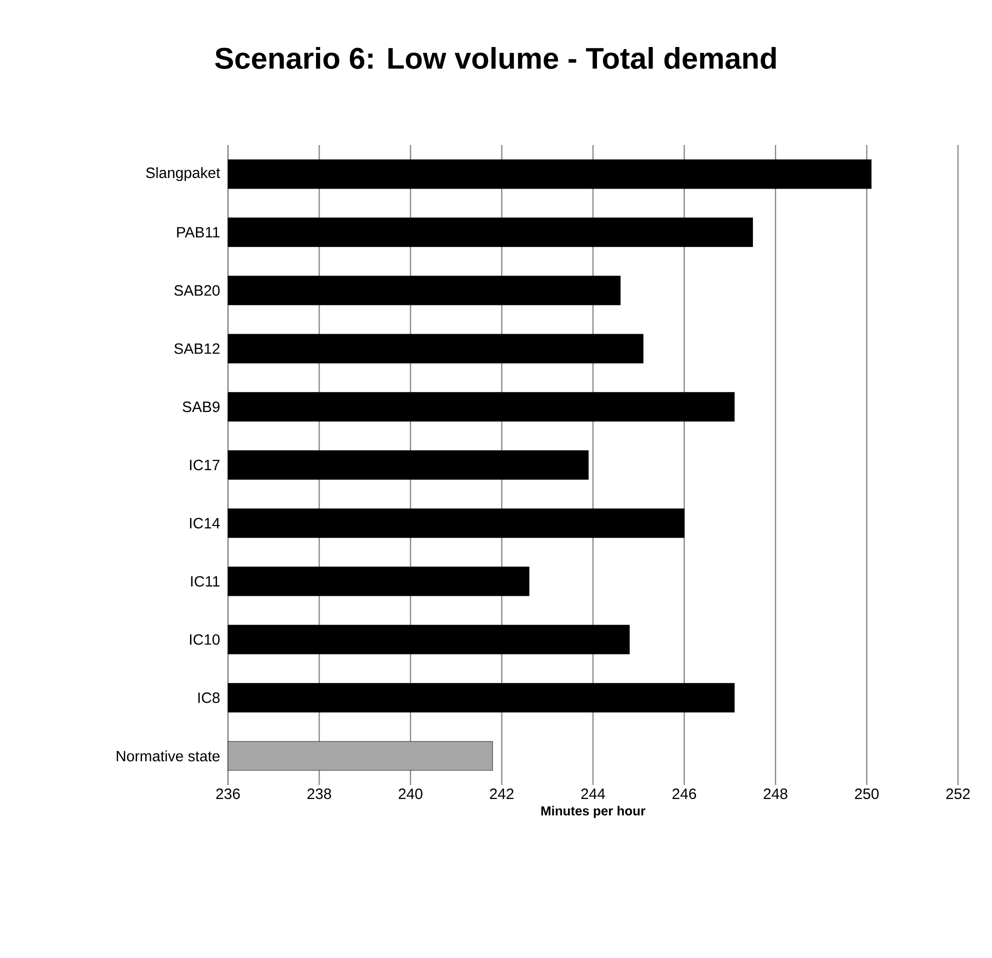 The height and width of the screenshot is (958, 992). What do you see at coordinates (183, 174) in the screenshot?
I see `y-tick-label: Slangpaket` at bounding box center [183, 174].